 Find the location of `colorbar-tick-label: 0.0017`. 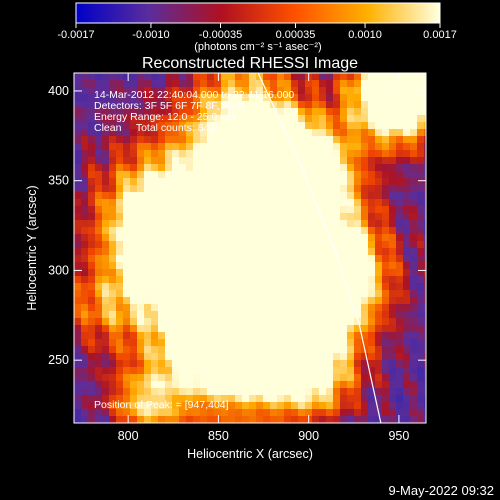

colorbar-tick-label: 0.0017 is located at coordinates (440, 35).